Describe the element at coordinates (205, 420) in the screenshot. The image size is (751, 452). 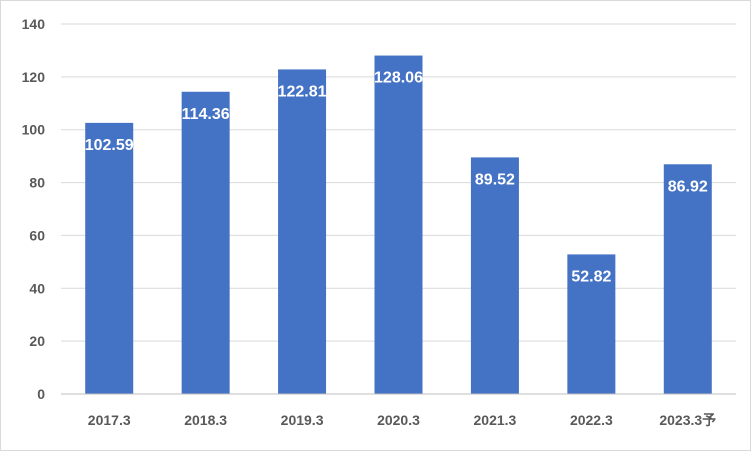
I see `x-tick-label: 2018.3` at that location.